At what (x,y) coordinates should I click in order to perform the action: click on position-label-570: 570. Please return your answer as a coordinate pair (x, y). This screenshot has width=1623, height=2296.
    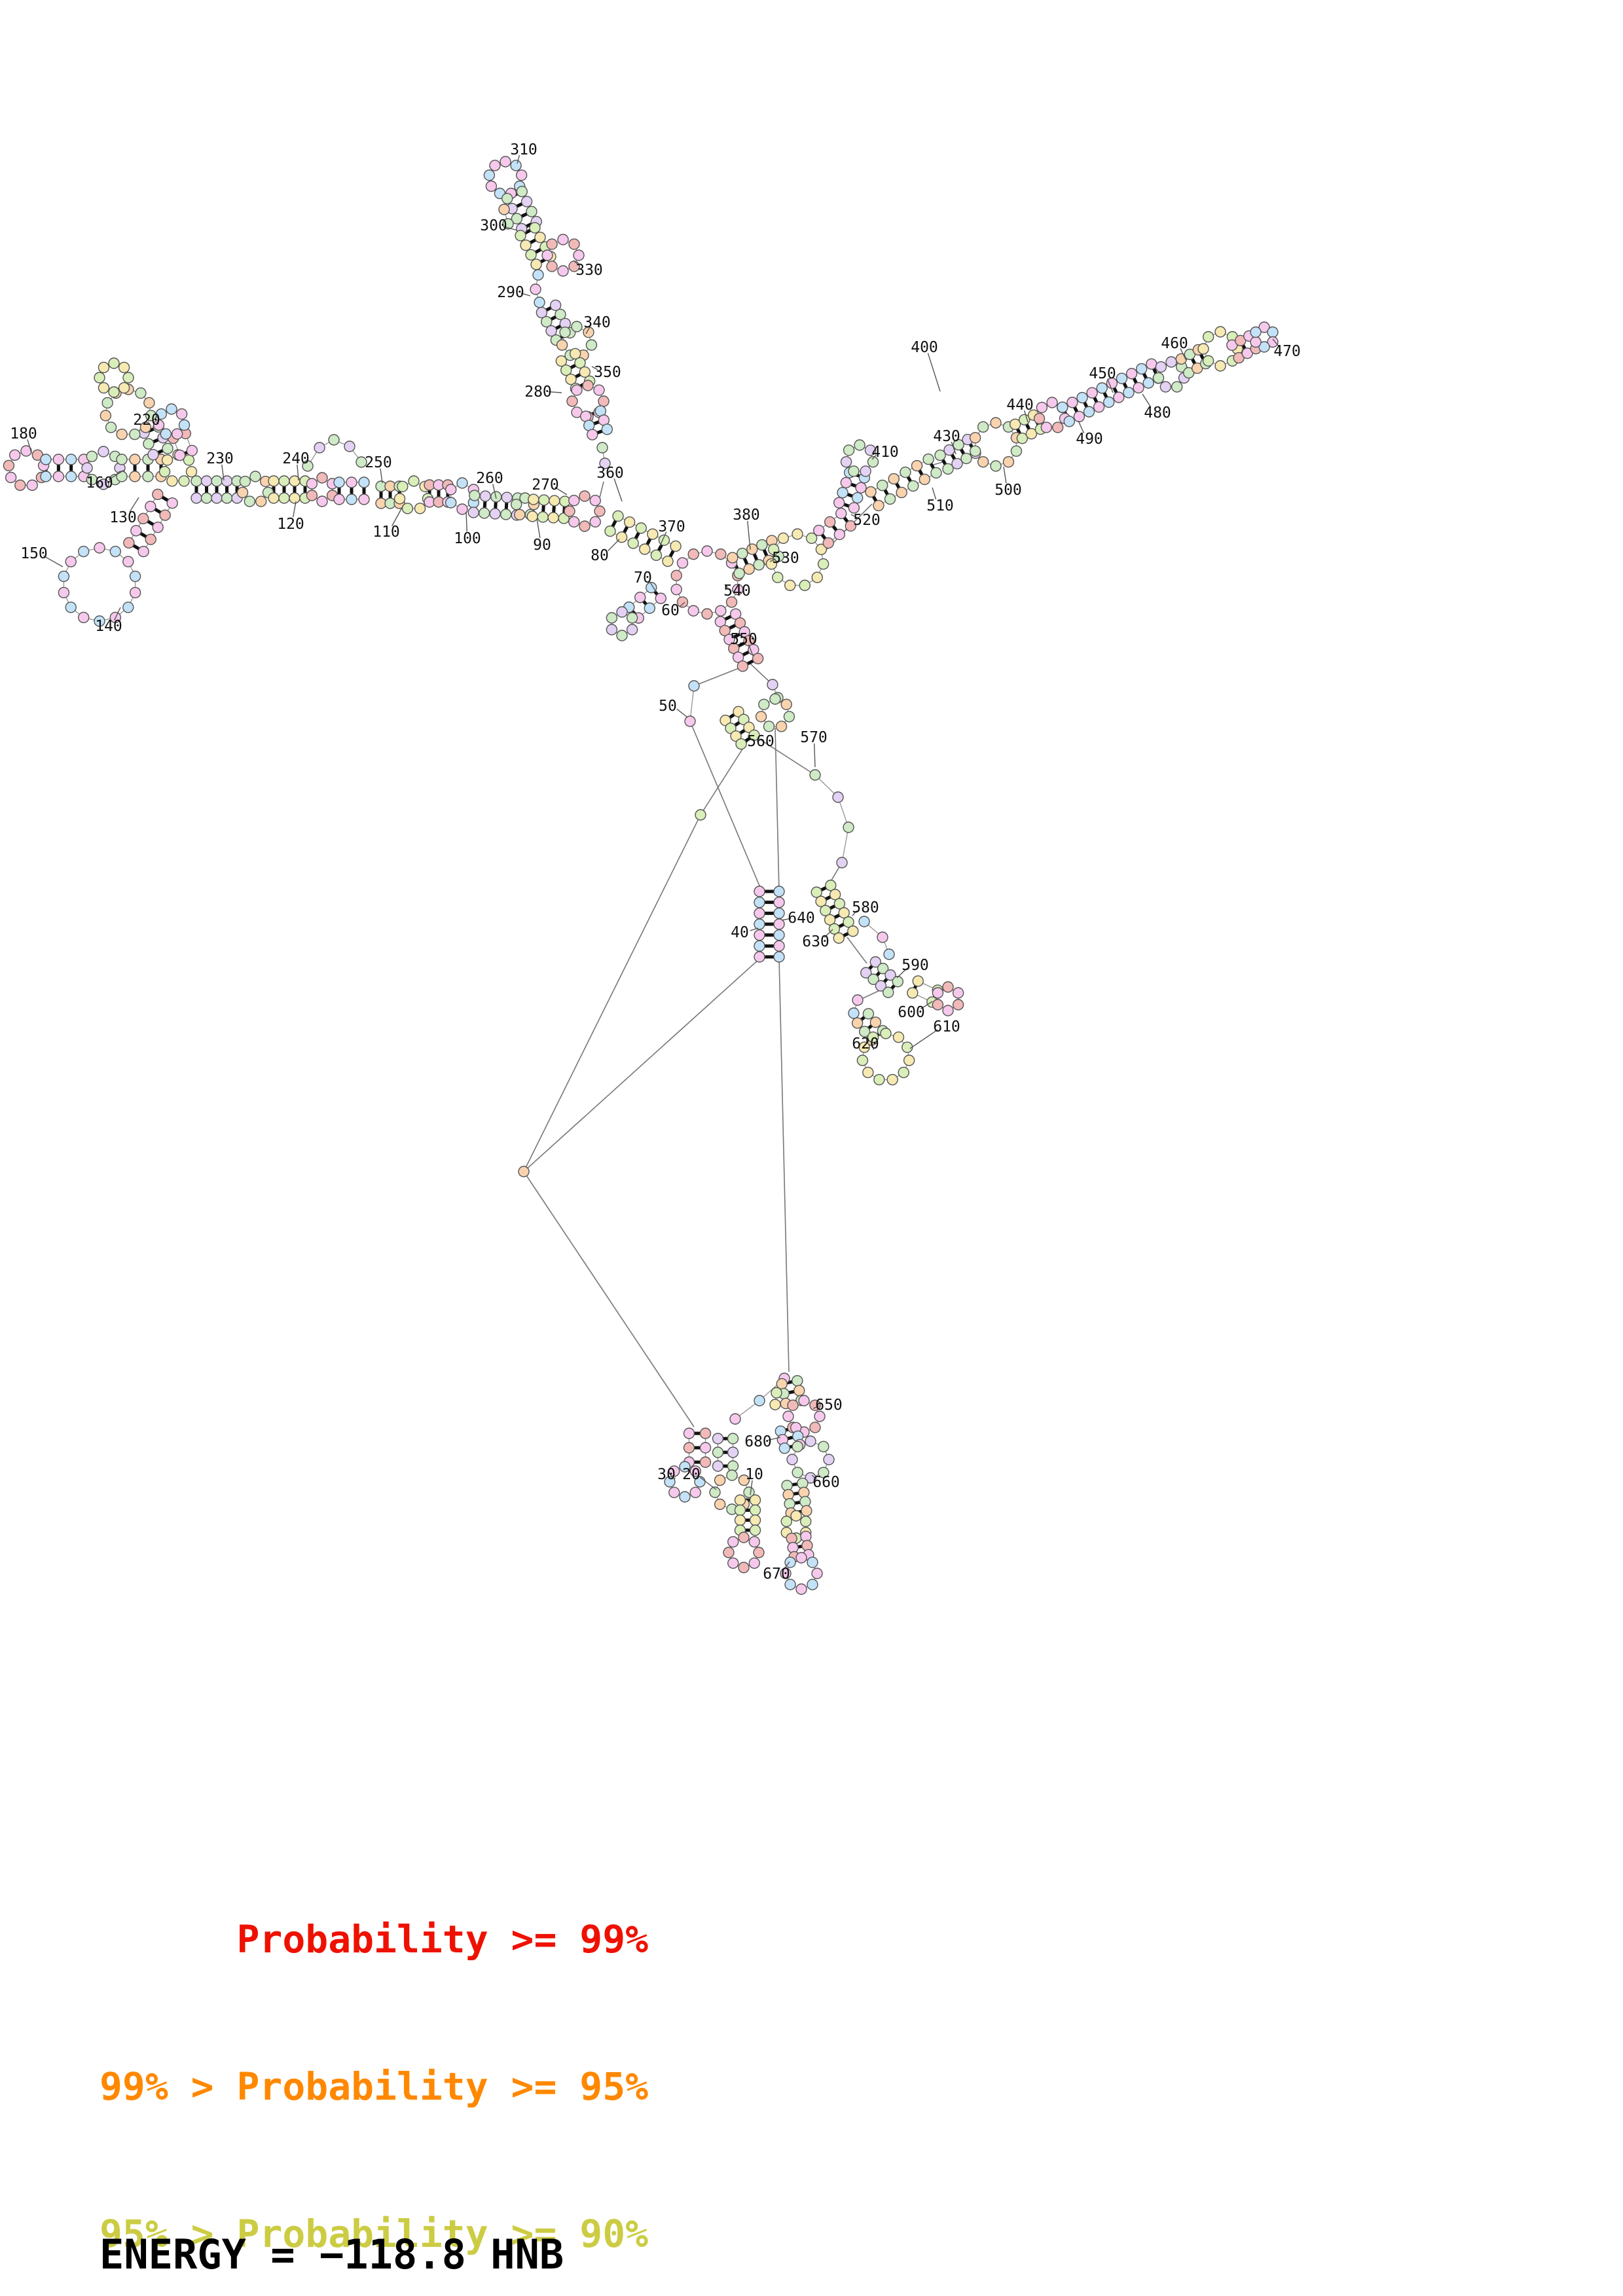
    Looking at the image, I should click on (814, 737).